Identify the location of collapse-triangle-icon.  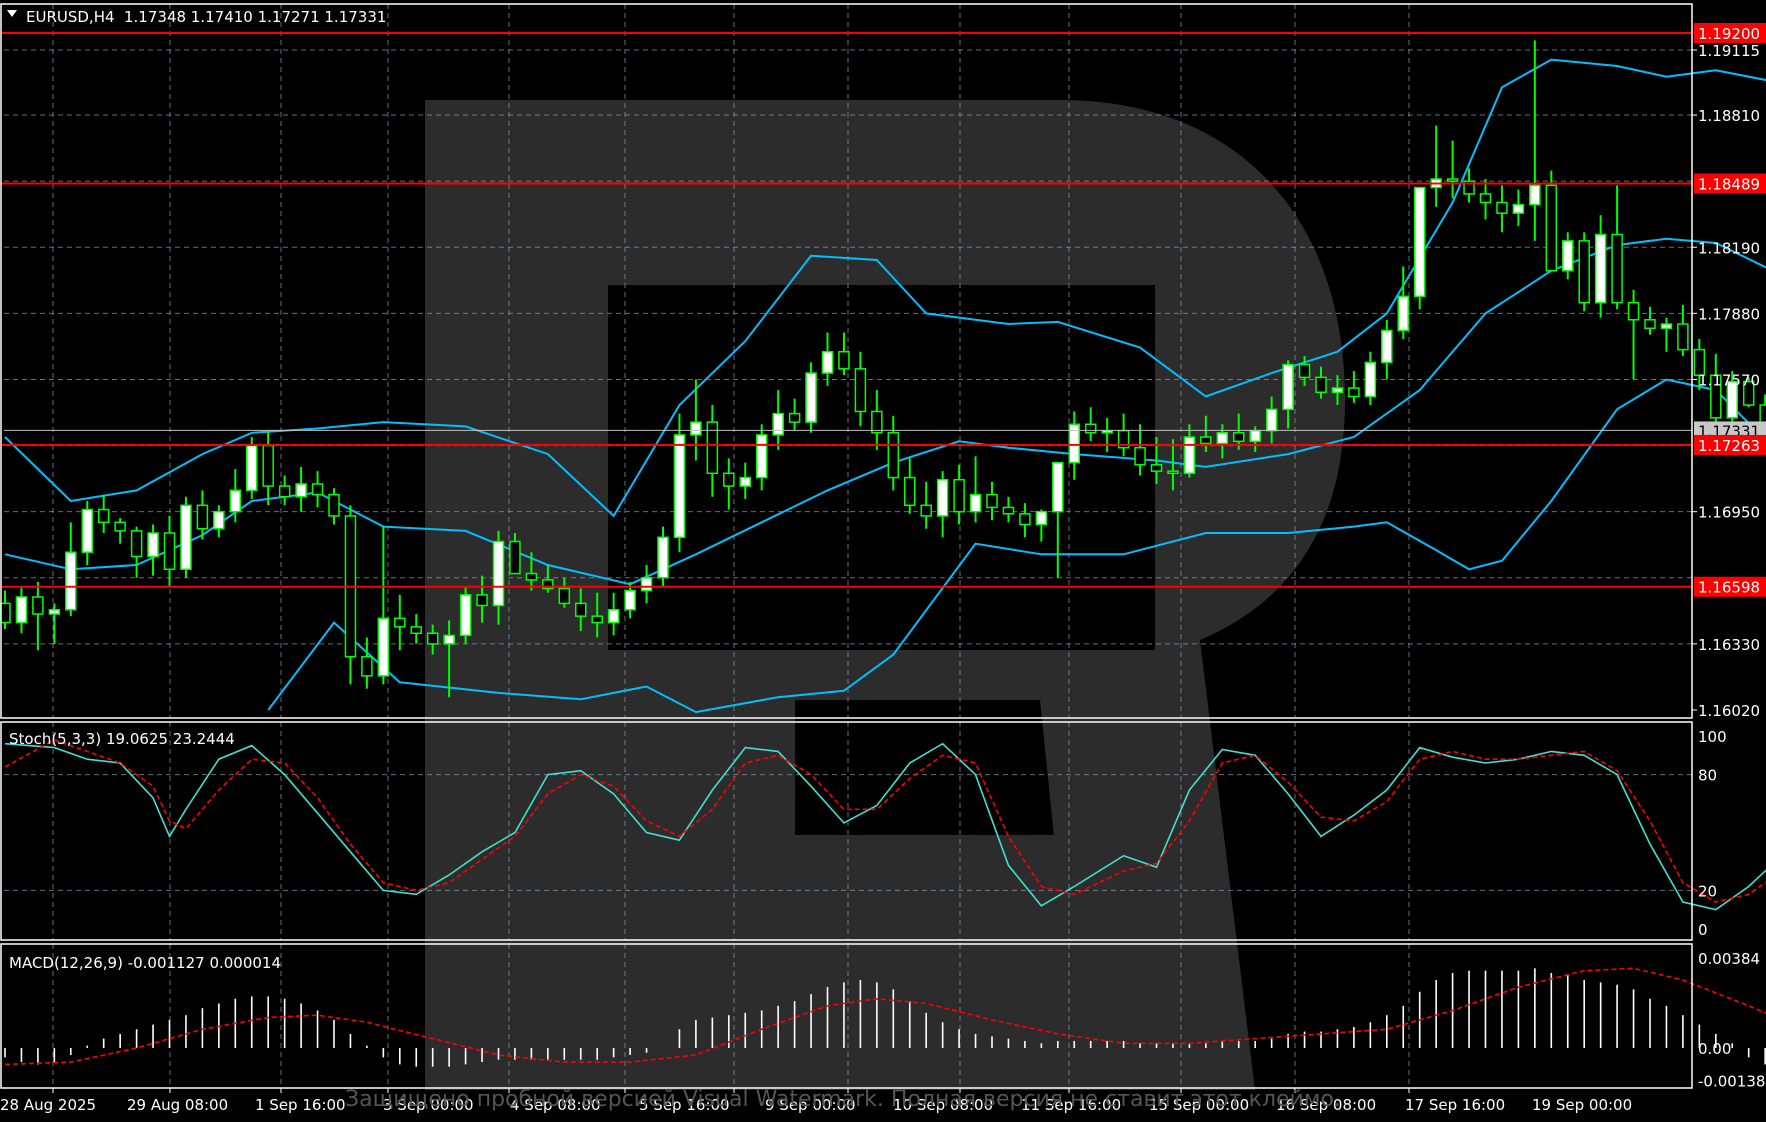
(12, 13).